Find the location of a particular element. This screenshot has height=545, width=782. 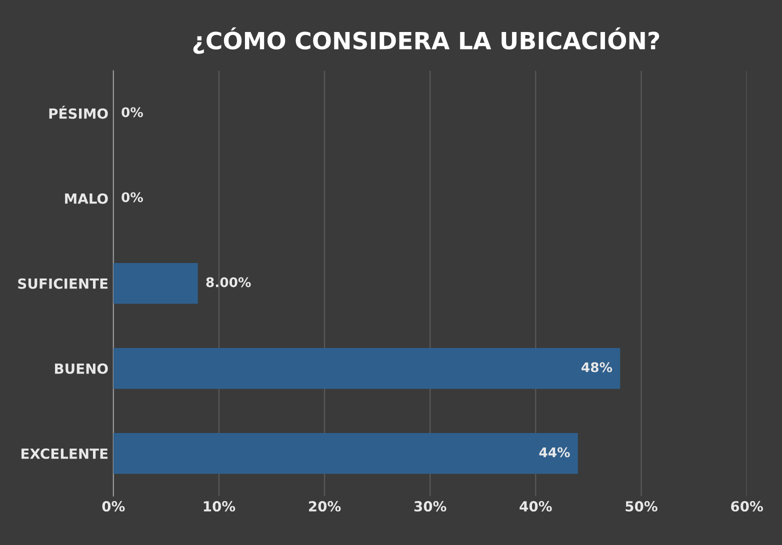

data-label: 8.00% is located at coordinates (228, 282).